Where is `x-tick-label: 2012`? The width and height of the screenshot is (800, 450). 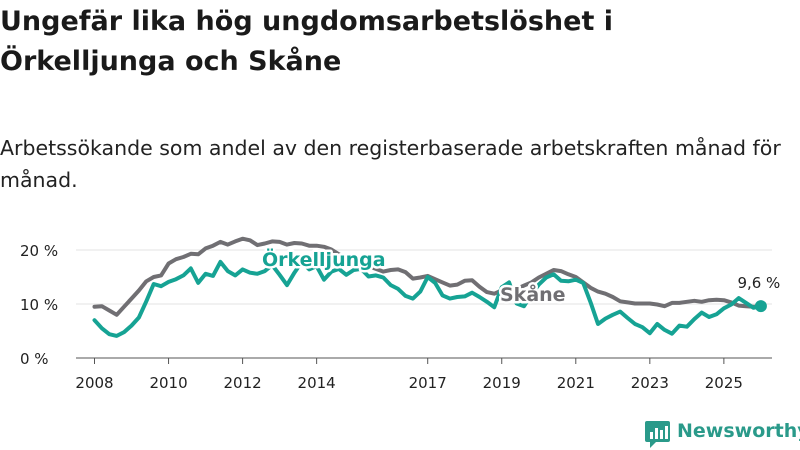
x-tick-label: 2012 is located at coordinates (243, 383).